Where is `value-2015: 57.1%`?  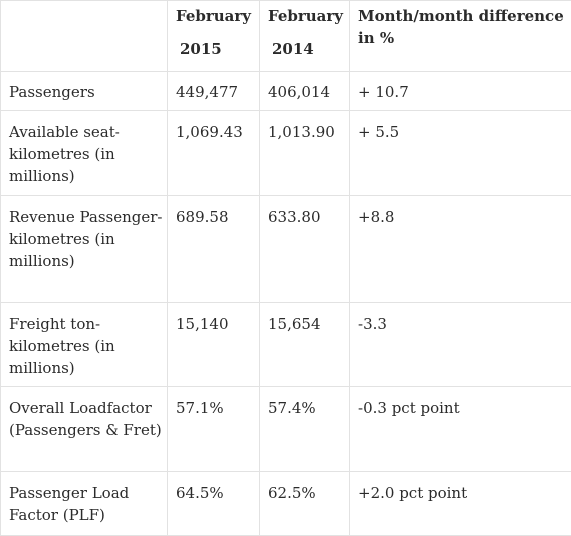
value-2015: 57.1% is located at coordinates (214, 429).